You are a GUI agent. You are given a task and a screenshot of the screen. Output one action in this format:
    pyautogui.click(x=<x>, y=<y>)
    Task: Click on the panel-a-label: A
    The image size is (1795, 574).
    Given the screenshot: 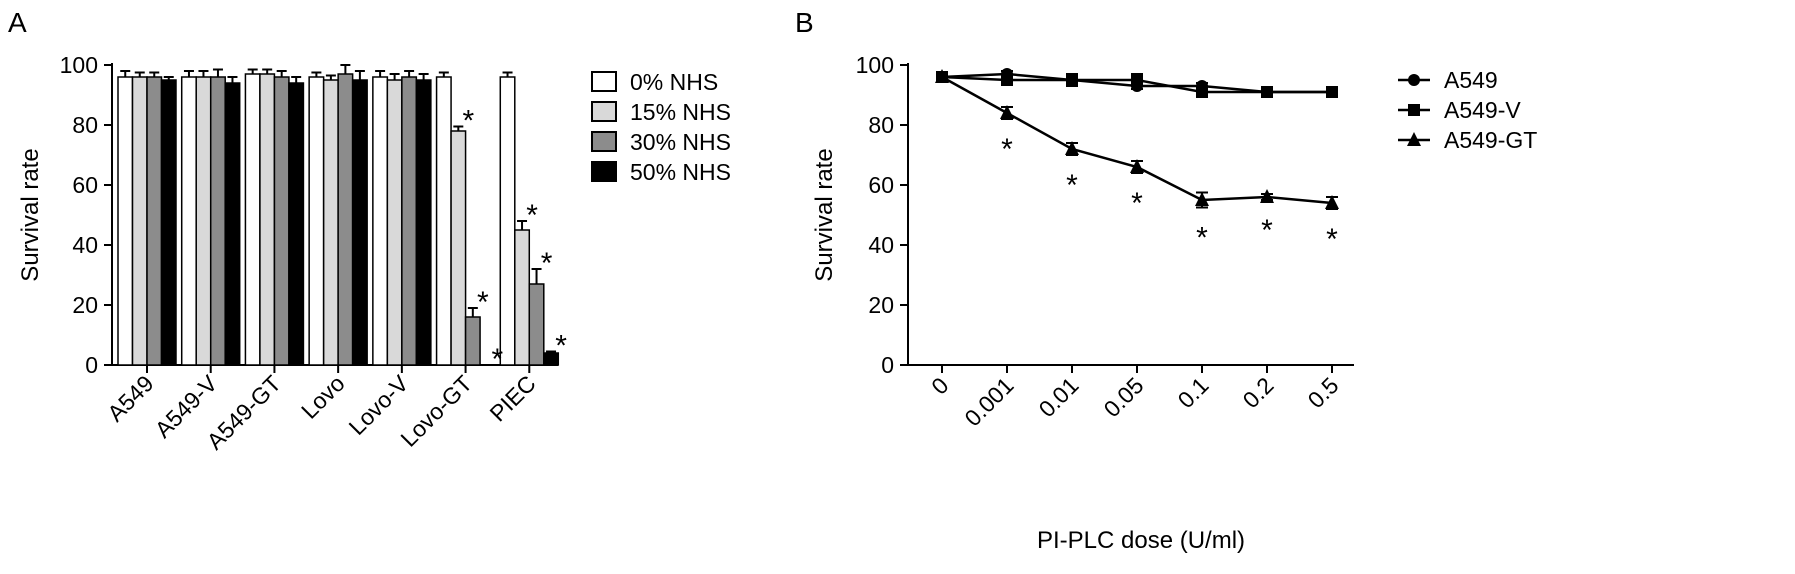 What is the action you would take?
    pyautogui.click(x=17, y=22)
    